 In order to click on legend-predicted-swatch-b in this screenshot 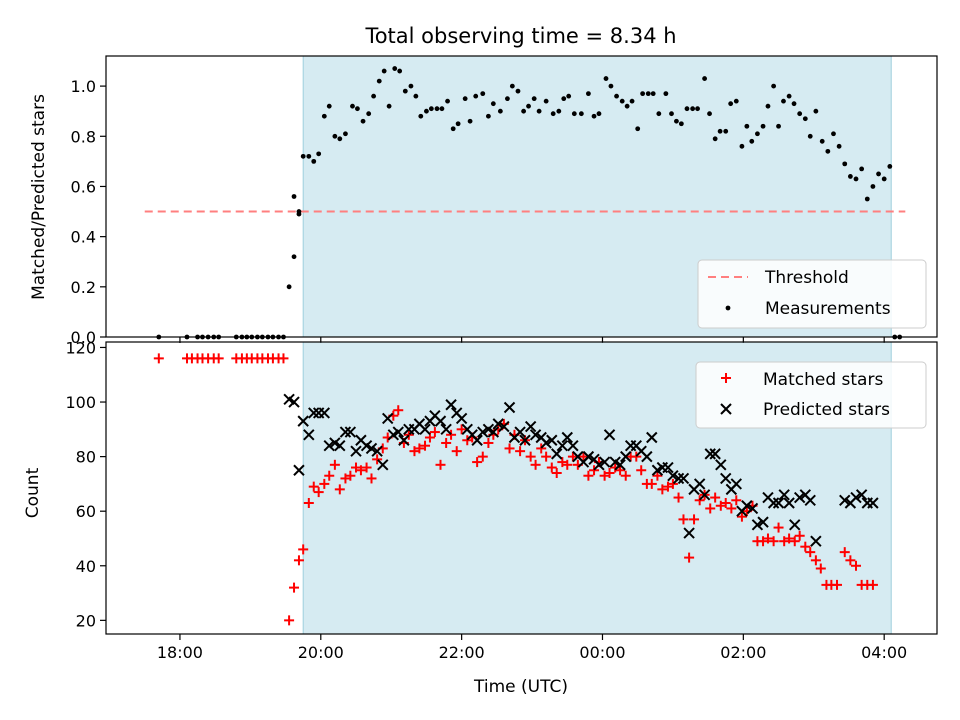, I will do `click(726, 409)`.